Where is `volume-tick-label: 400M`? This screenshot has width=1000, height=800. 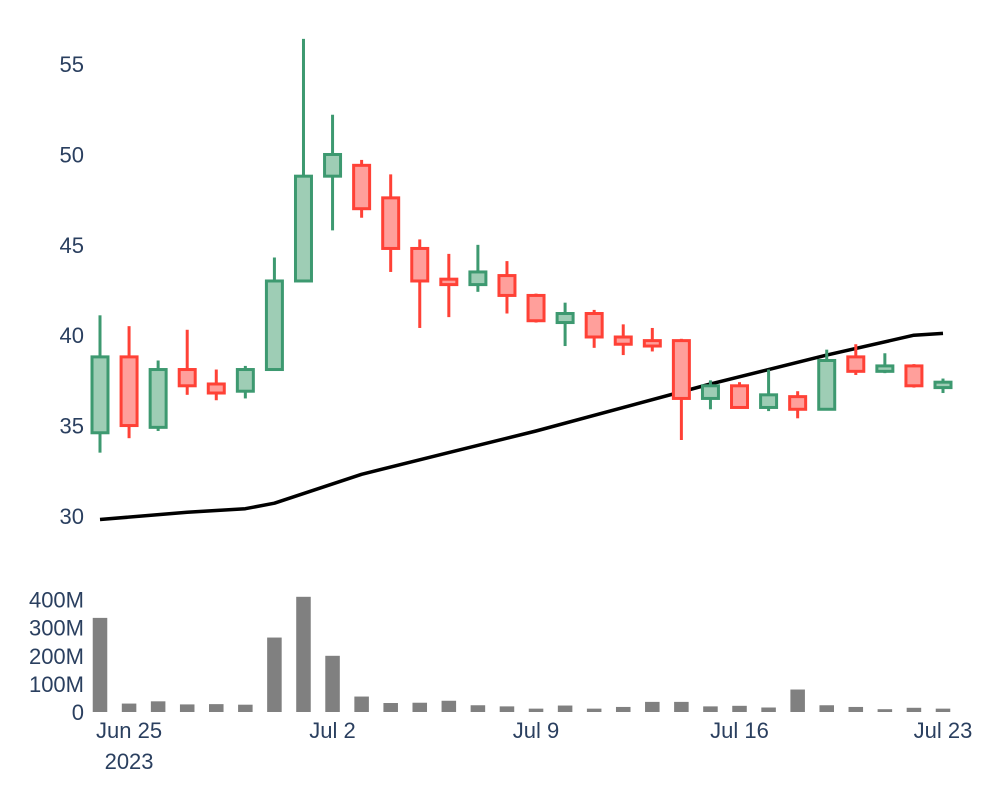 volume-tick-label: 400M is located at coordinates (56, 600).